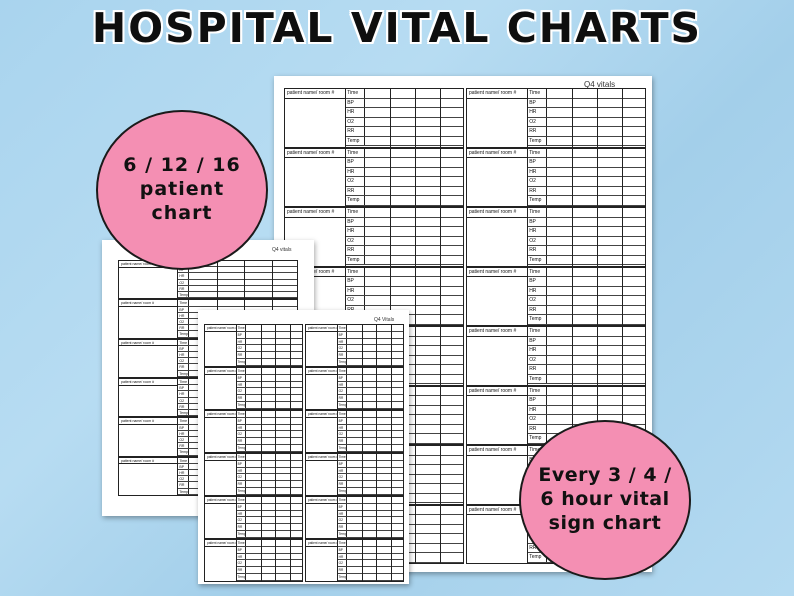 The image size is (794, 596). Describe the element at coordinates (182, 189) in the screenshot. I see `badge-line: patient` at that location.